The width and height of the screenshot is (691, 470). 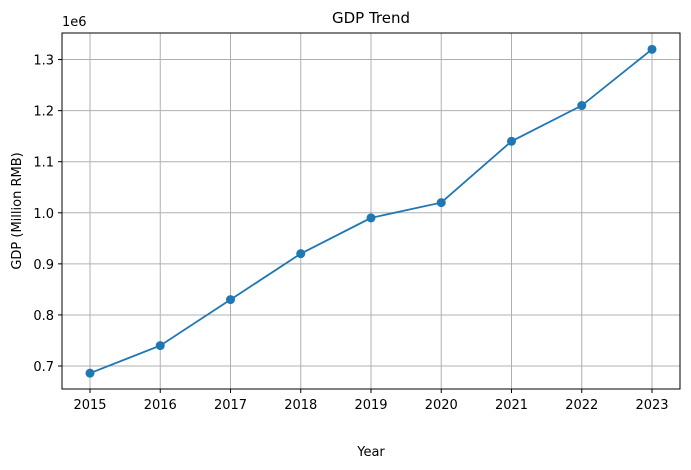 What do you see at coordinates (230, 405) in the screenshot?
I see `x-tick-label: 2017` at bounding box center [230, 405].